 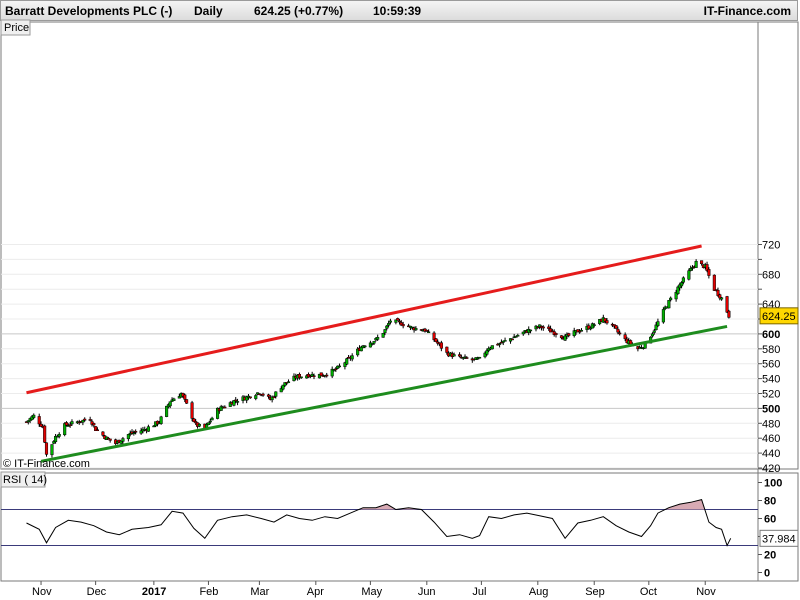 What do you see at coordinates (479, 592) in the screenshot?
I see `x-tick-label: Jul` at bounding box center [479, 592].